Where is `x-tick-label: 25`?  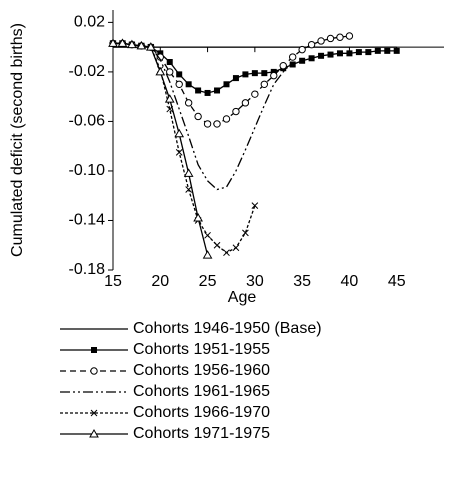 x-tick-label: 25 is located at coordinates (208, 281).